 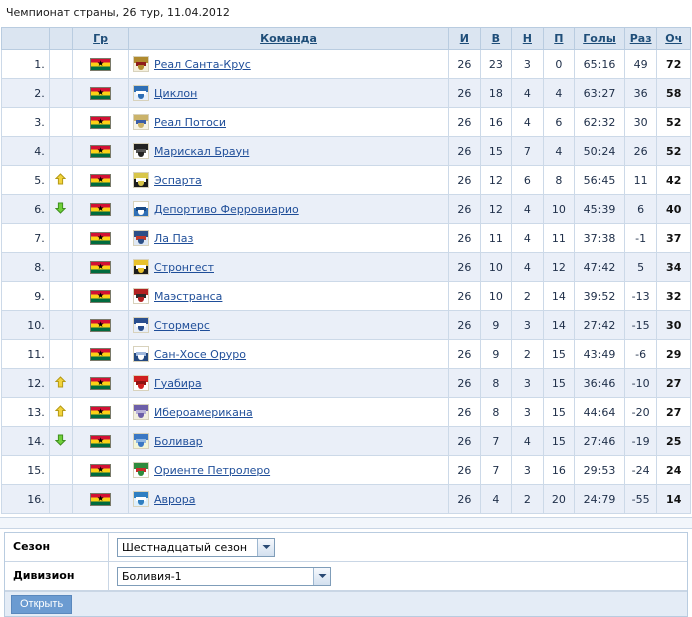 I want to click on team-link: Стронгест, so click(x=184, y=267).